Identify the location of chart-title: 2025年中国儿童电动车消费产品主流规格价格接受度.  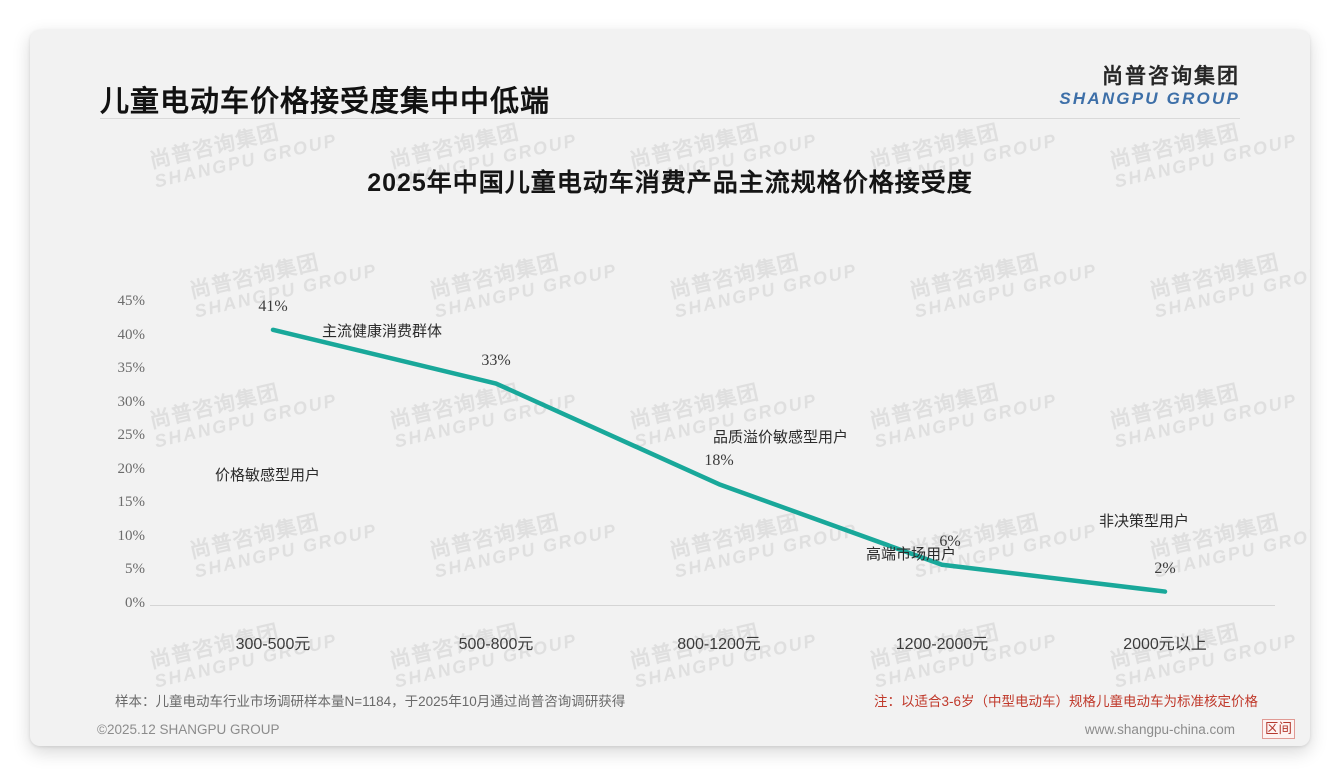
(670, 183).